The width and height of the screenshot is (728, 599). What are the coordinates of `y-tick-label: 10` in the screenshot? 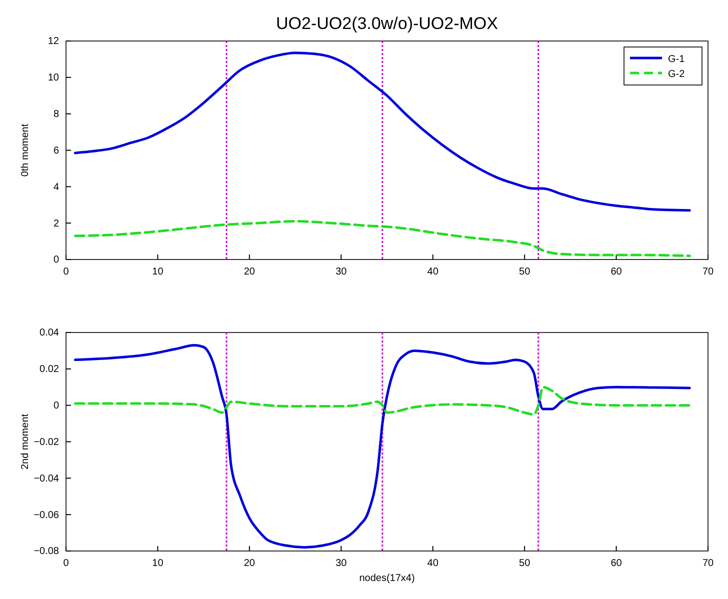 It's located at (54, 78).